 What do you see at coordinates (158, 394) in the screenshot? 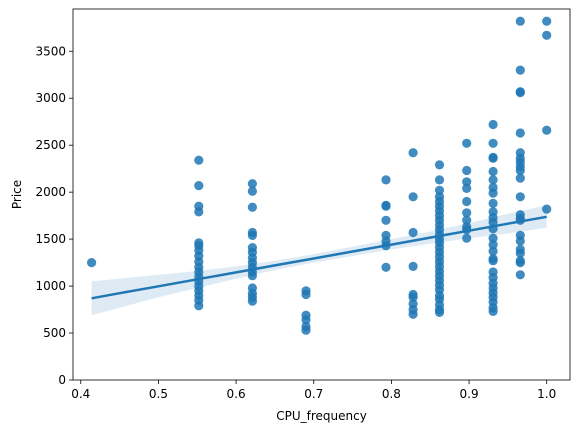
I see `x-tick-label: 0.5` at bounding box center [158, 394].